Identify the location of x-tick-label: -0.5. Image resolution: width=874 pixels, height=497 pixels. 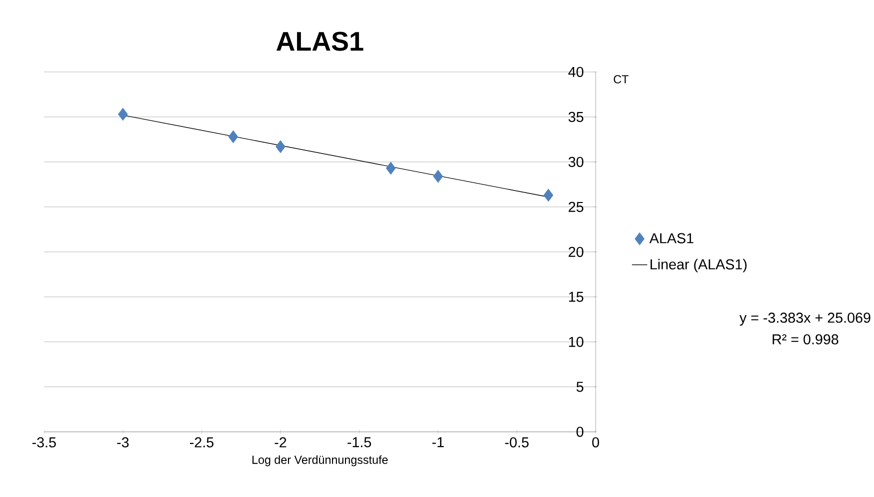
(517, 442).